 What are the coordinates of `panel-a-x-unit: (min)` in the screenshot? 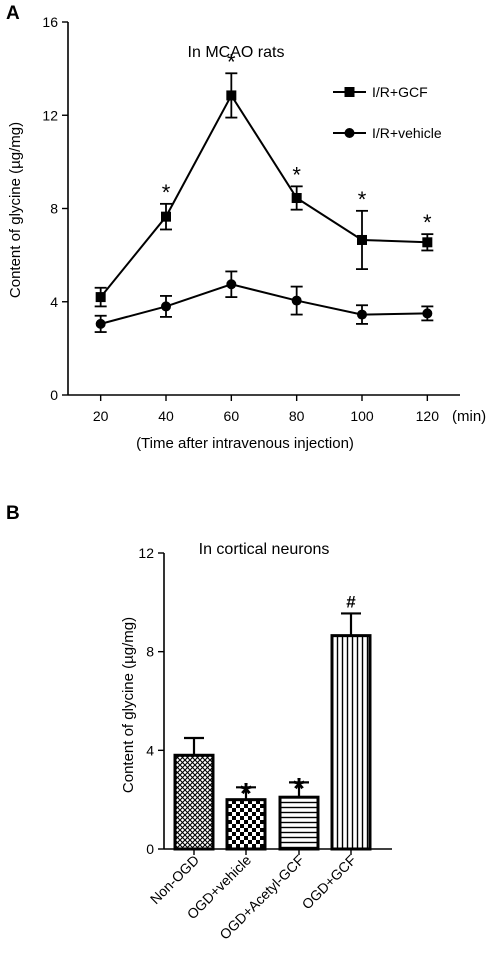 It's located at (469, 416).